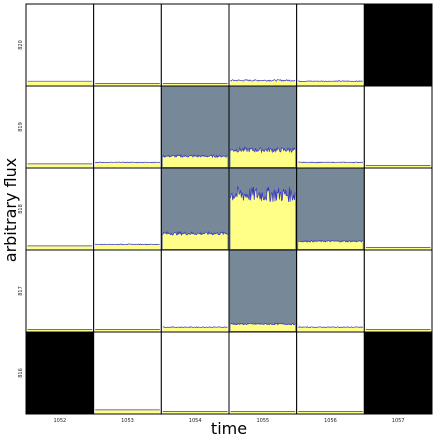 This screenshot has width=436, height=436. Describe the element at coordinates (262, 421) in the screenshot. I see `column-label-1055: 1055` at that location.